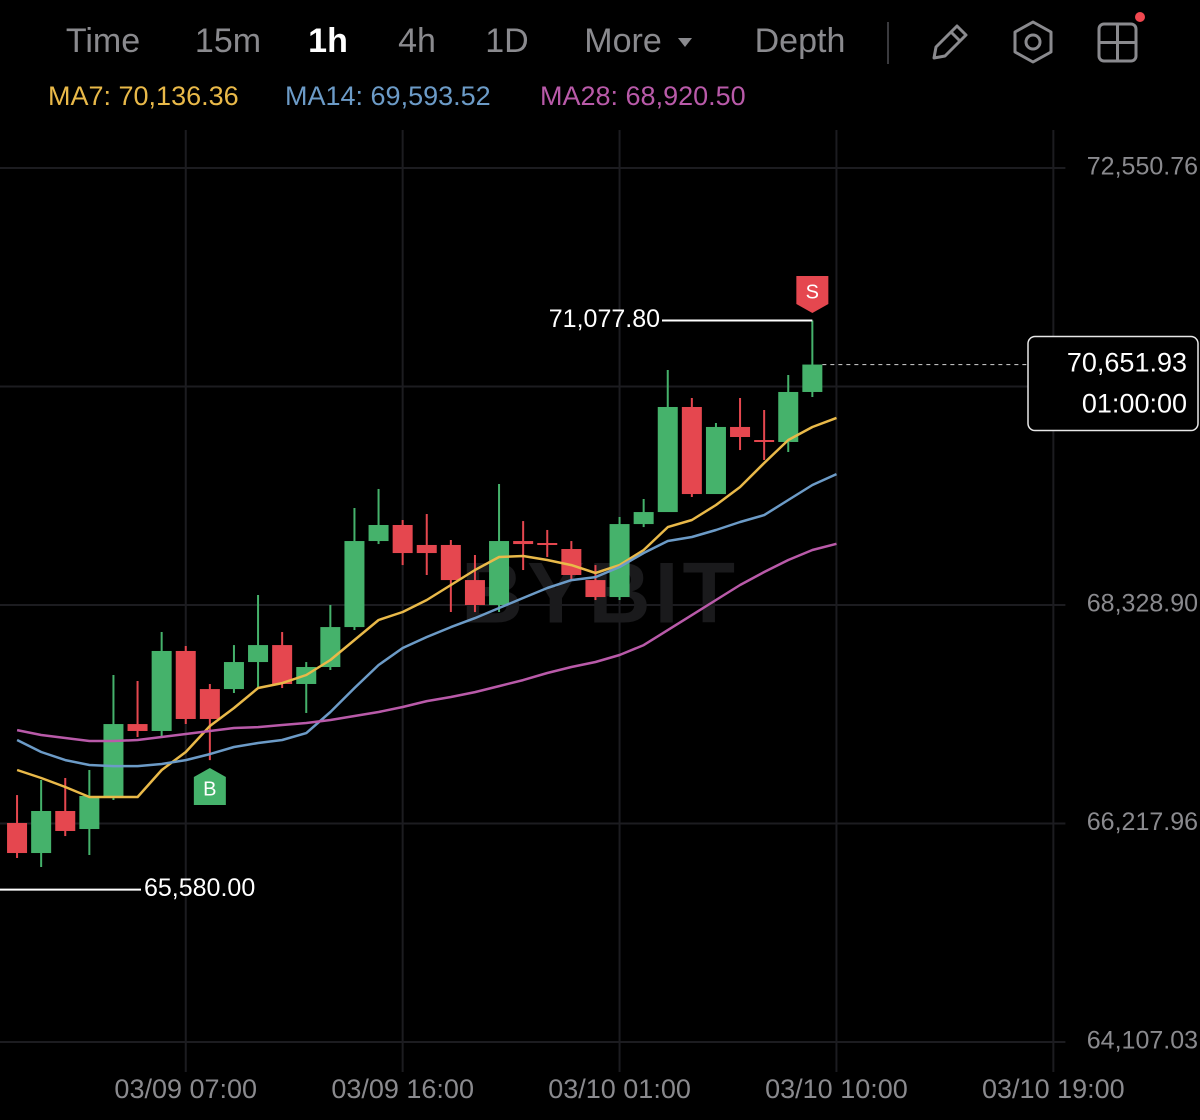 The image size is (1200, 1120). What do you see at coordinates (1127, 363) in the screenshot?
I see `last-price-label: 70,651.93` at bounding box center [1127, 363].